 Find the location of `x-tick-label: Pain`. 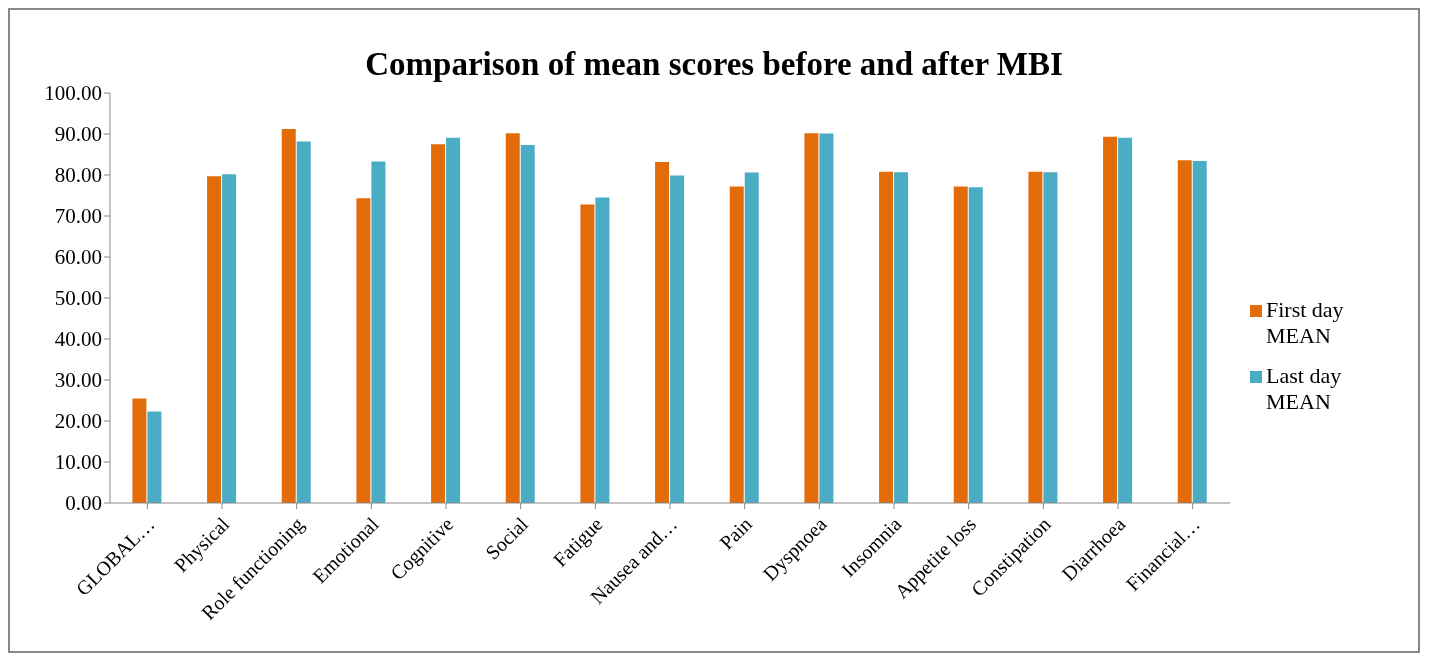

x-tick-label: Pain is located at coordinates (735, 533).